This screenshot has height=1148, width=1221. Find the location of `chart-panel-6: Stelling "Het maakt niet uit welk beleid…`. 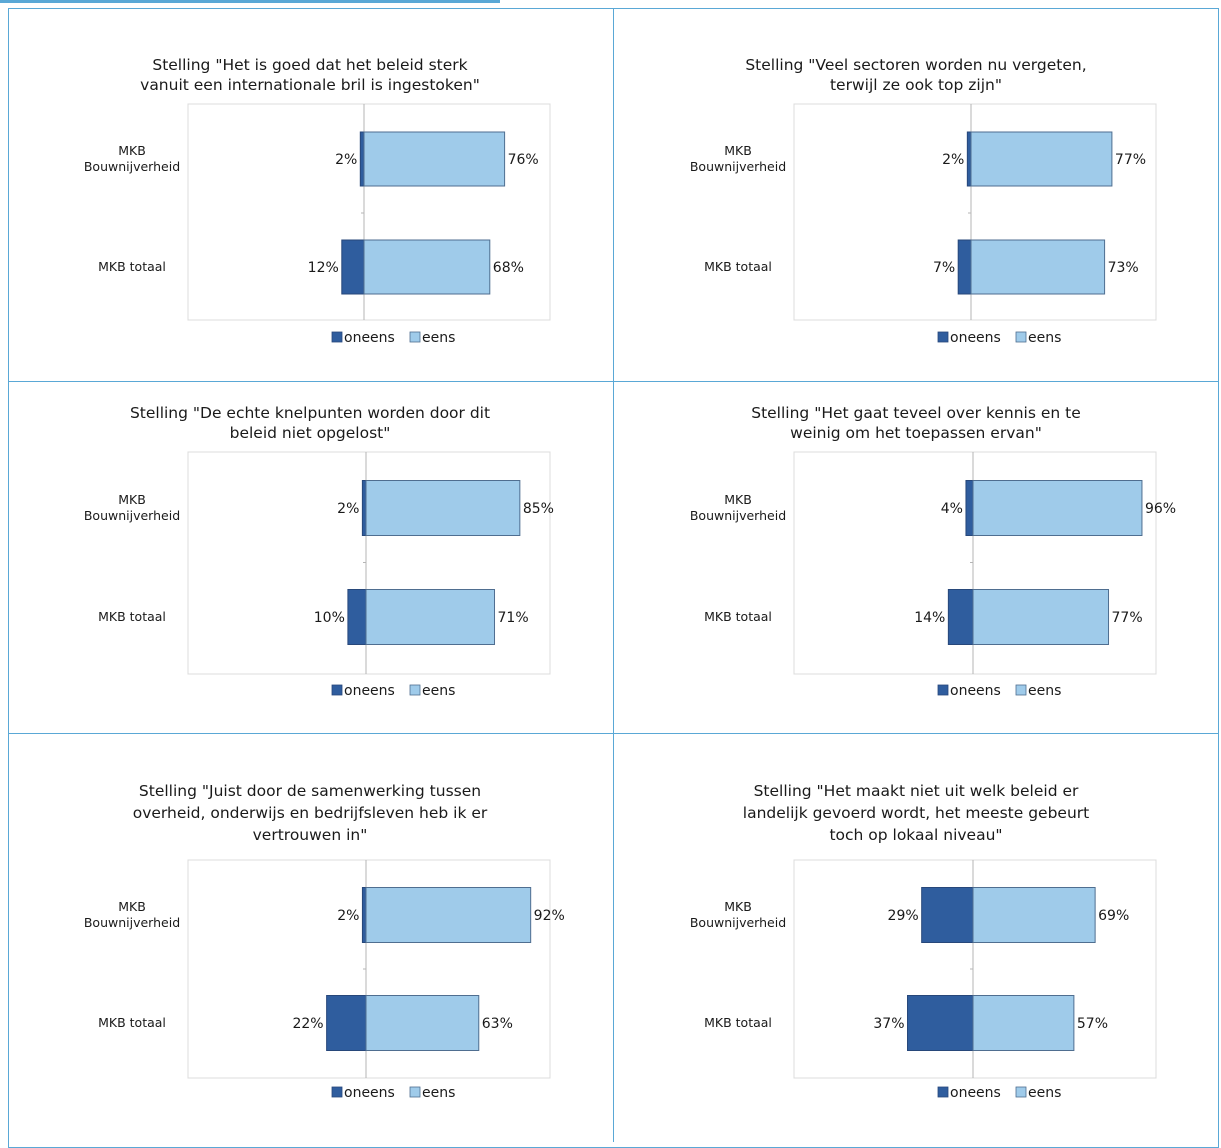

chart-panel-6: Stelling "Het maakt niet uit welk beleid… is located at coordinates (923, 941).